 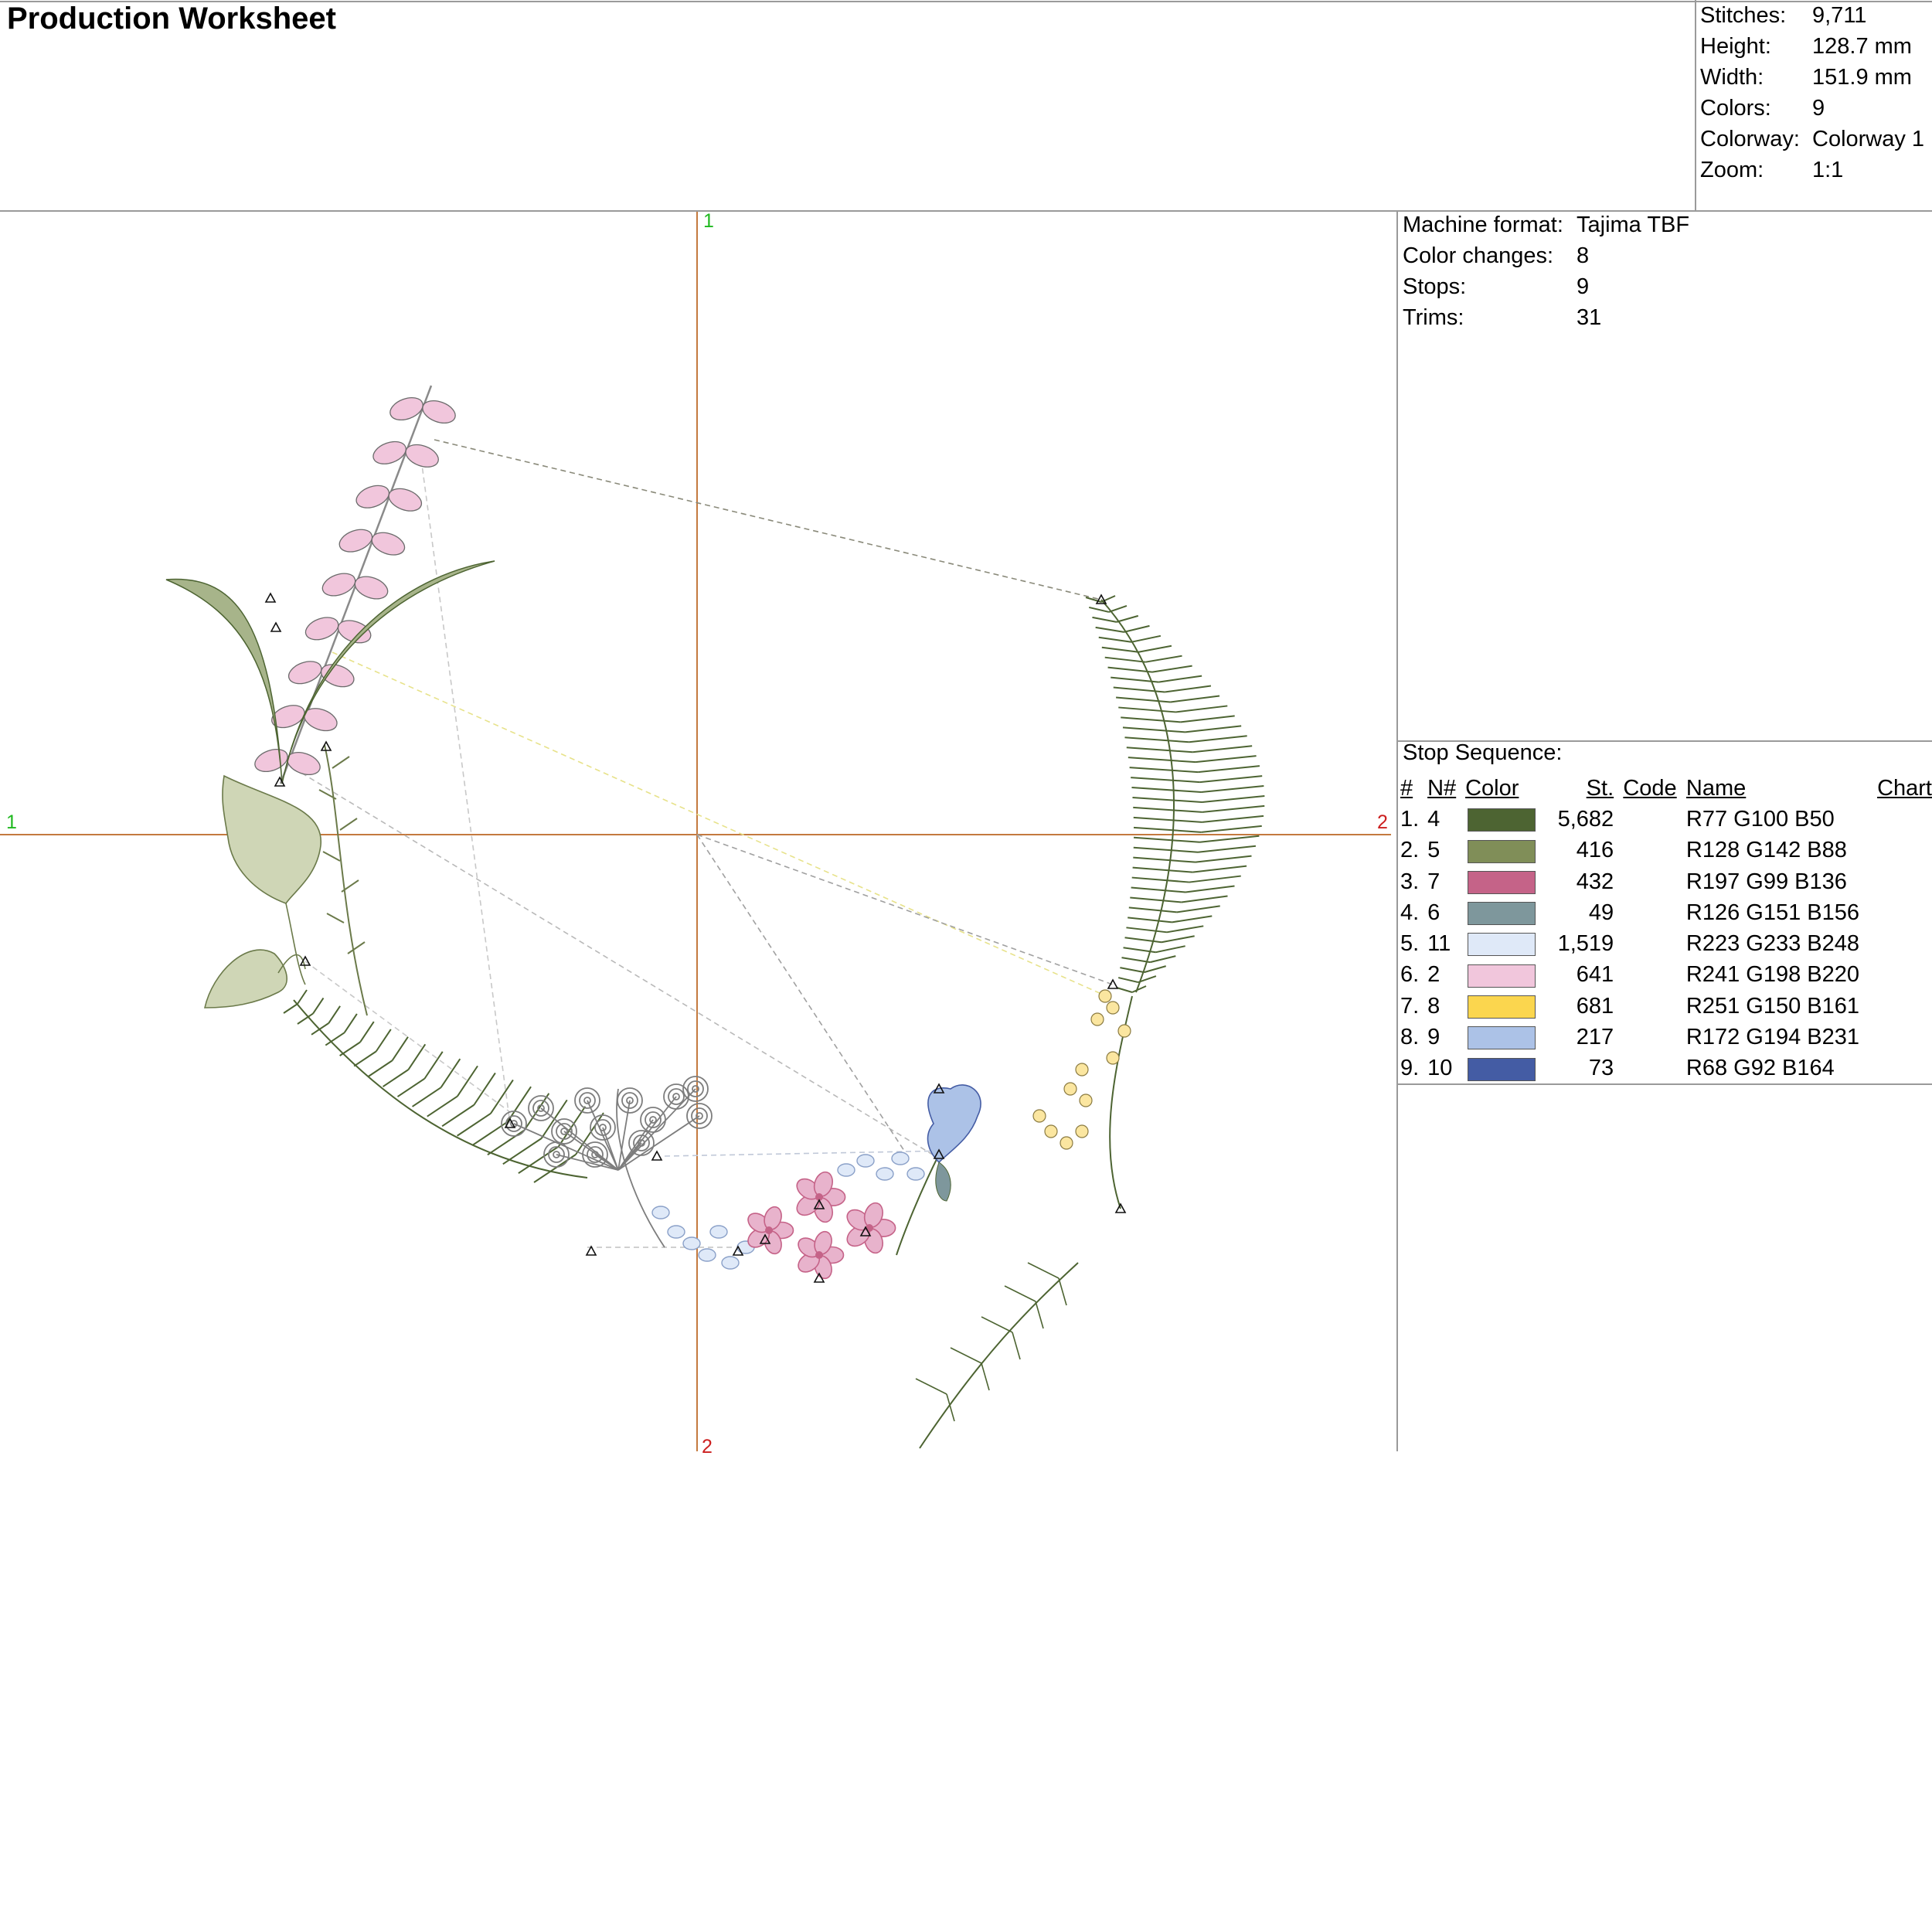 What do you see at coordinates (1433, 913) in the screenshot?
I see `needle-number: 6` at bounding box center [1433, 913].